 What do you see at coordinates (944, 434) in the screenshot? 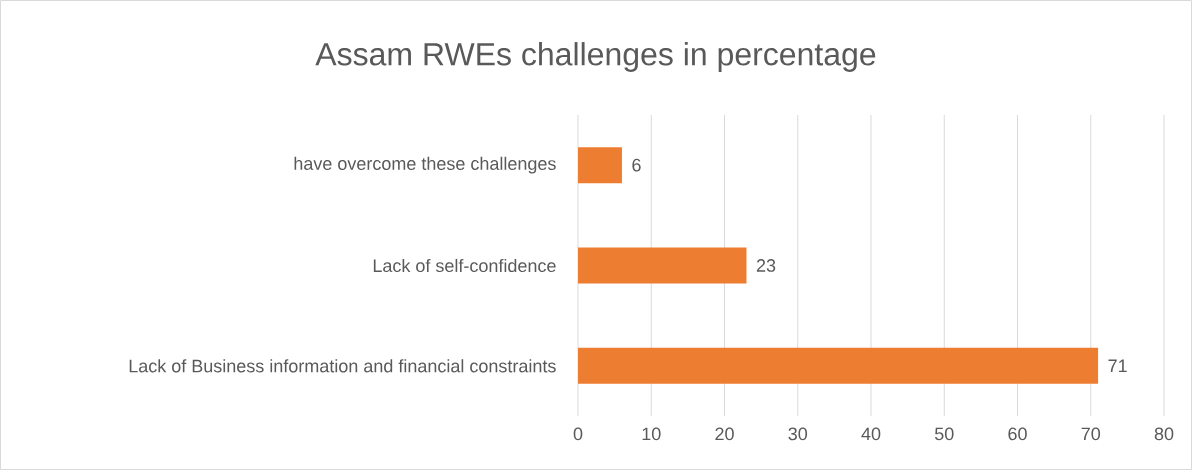
I see `x-tick-label: 50` at bounding box center [944, 434].